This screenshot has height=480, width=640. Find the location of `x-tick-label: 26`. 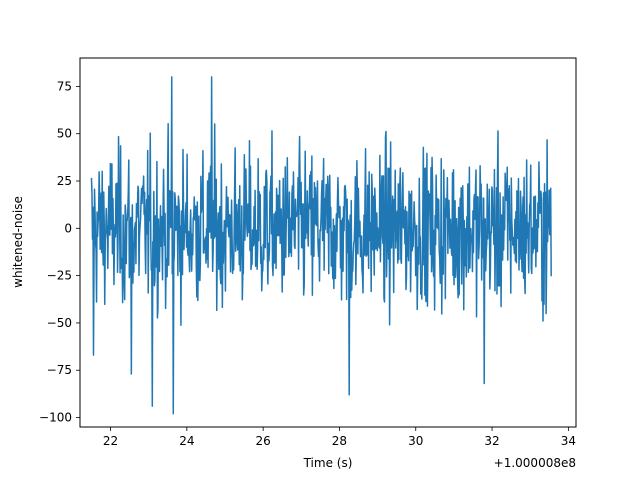

x-tick-label: 26 is located at coordinates (262, 441).